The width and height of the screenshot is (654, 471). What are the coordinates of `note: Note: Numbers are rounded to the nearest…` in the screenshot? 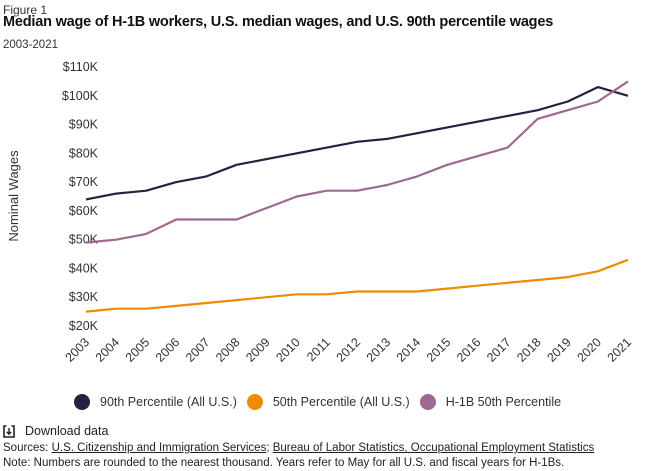 It's located at (284, 463).